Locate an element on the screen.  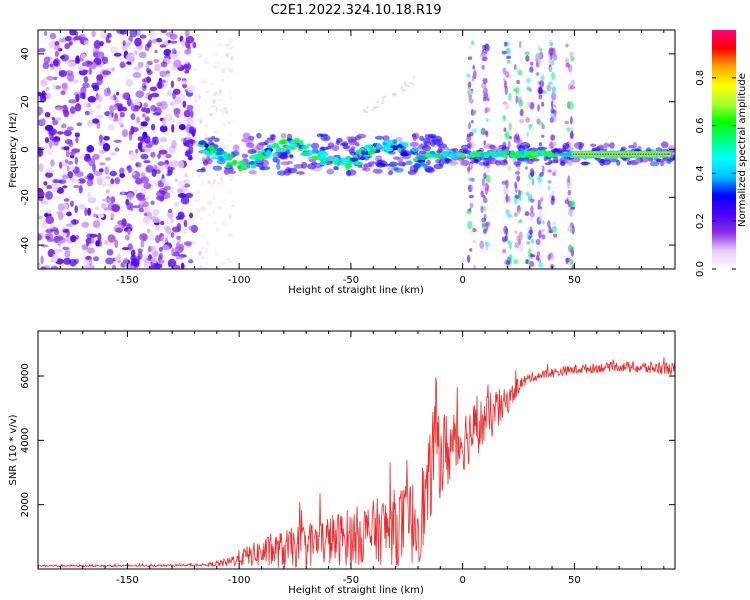
snr-x-tick-label: 50 is located at coordinates (574, 580).